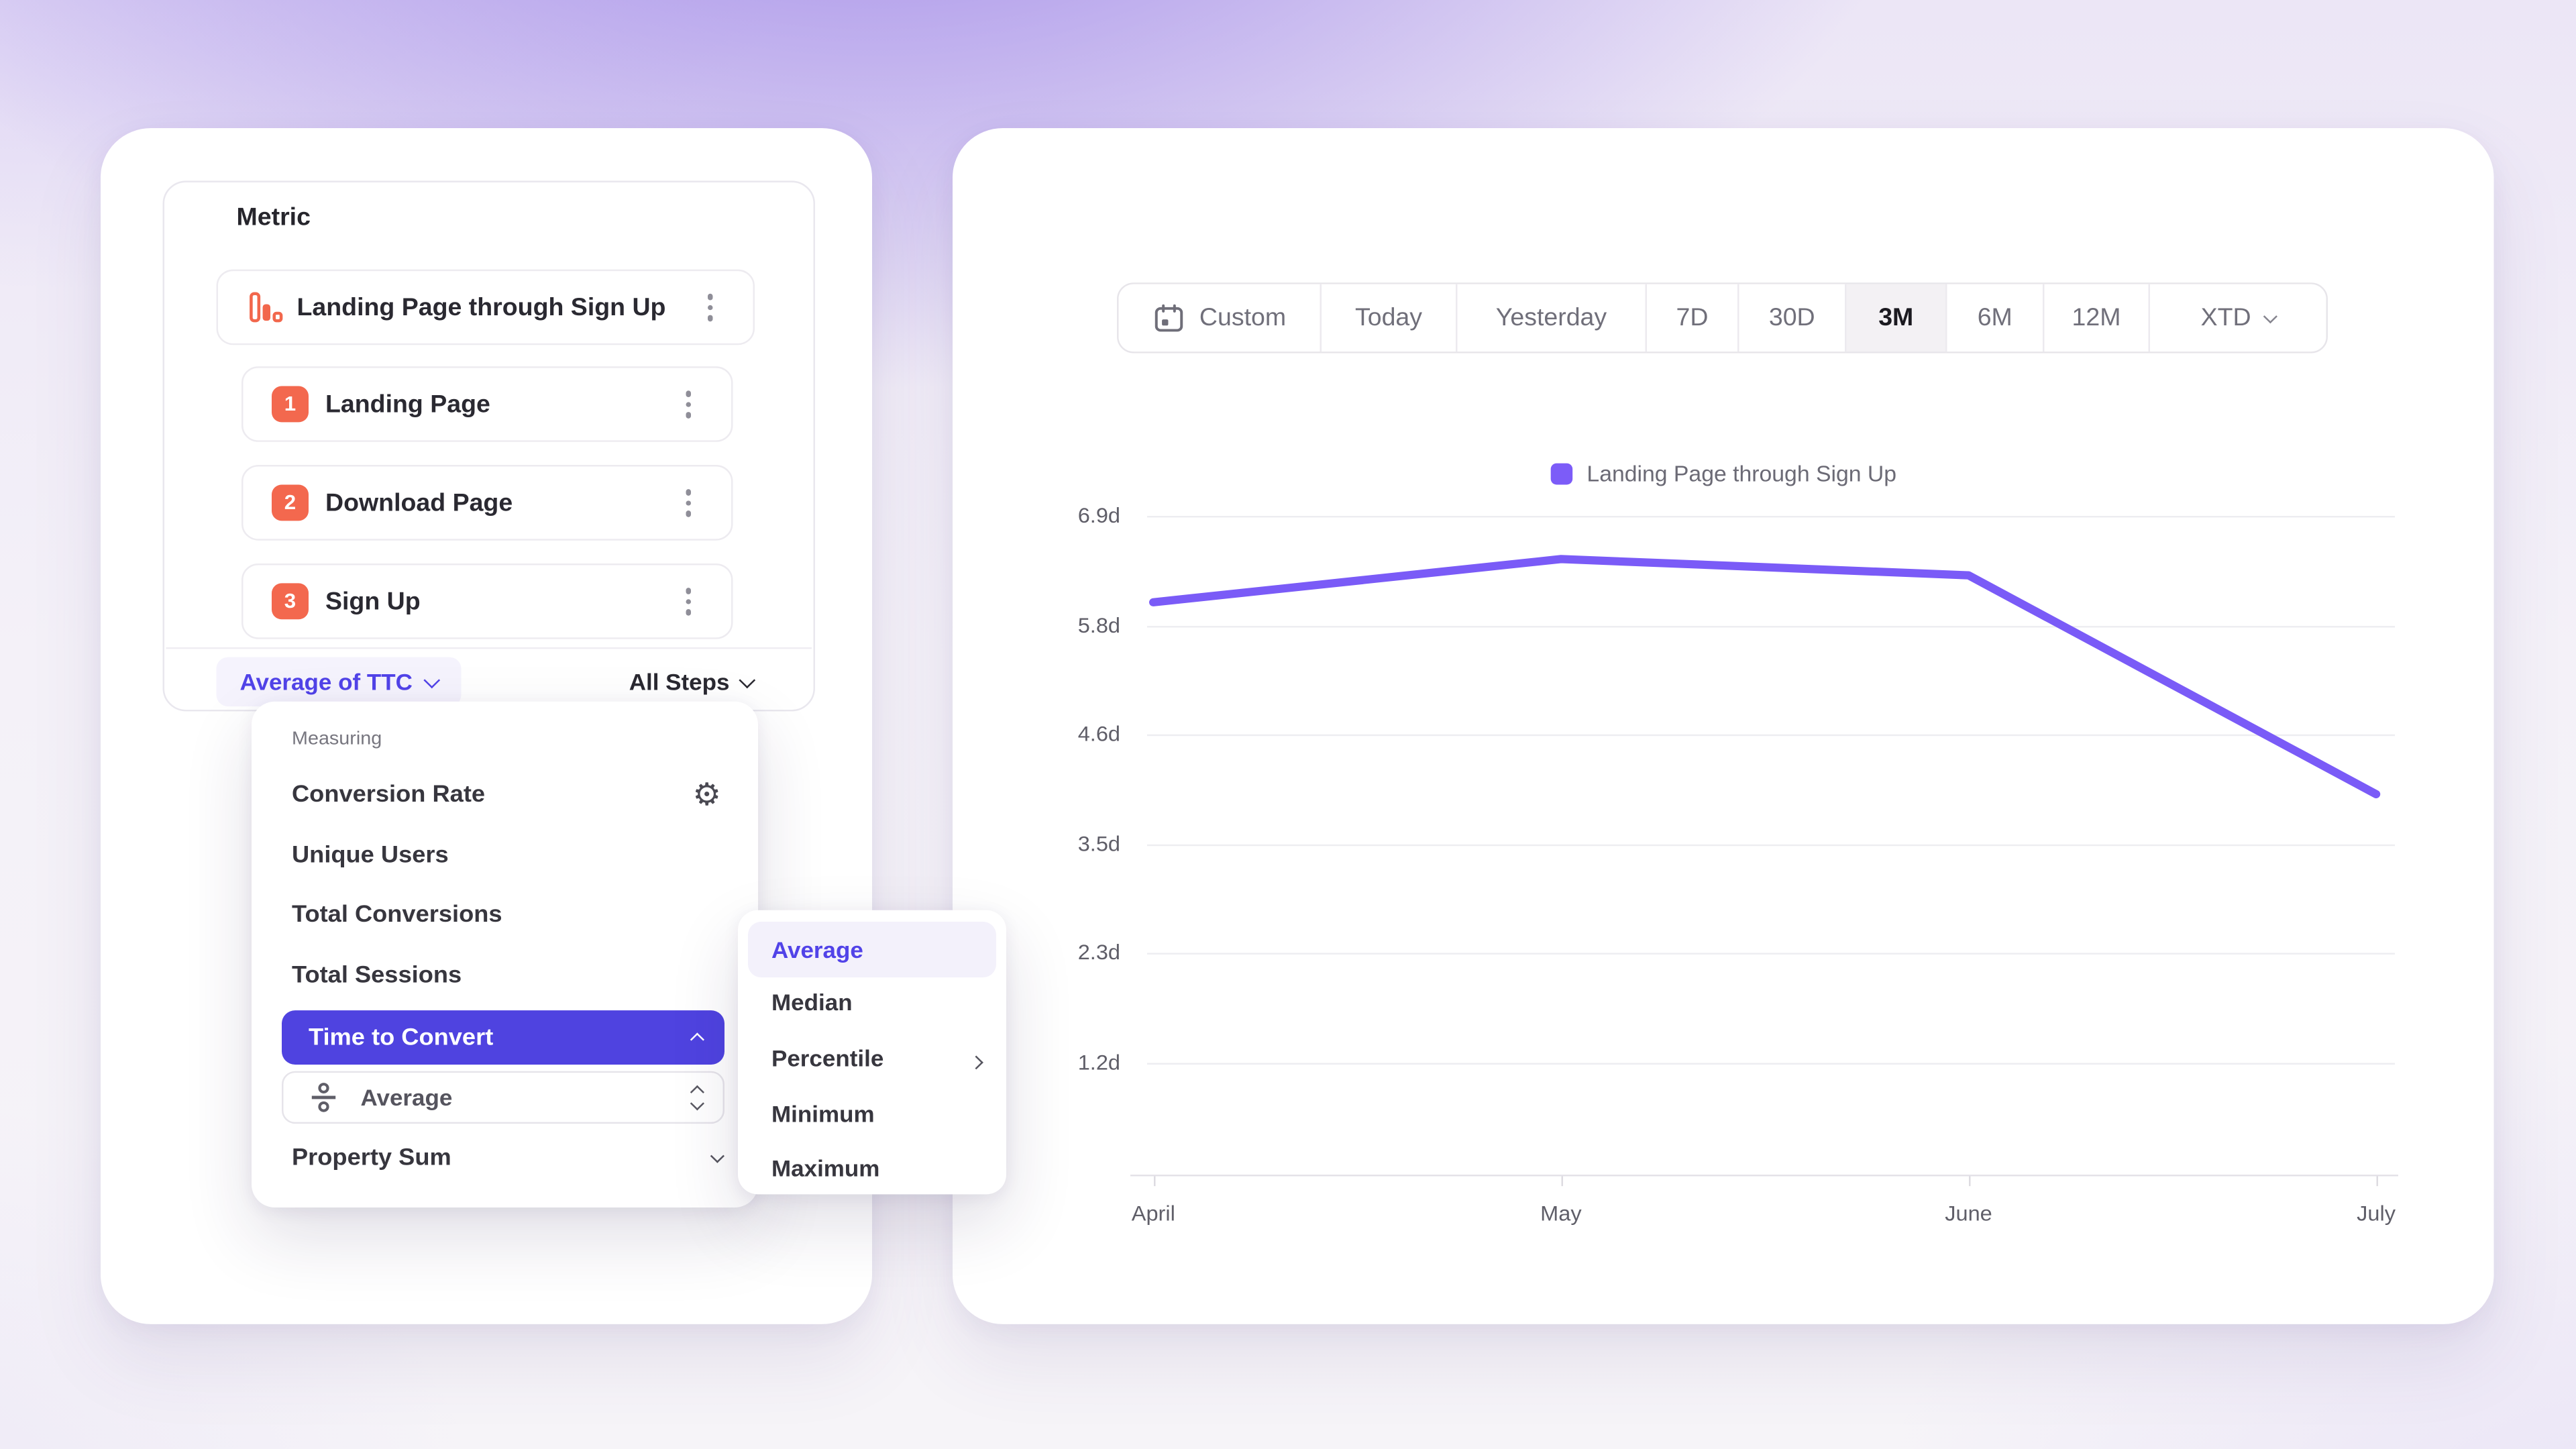 The height and width of the screenshot is (1449, 2576). What do you see at coordinates (373, 601) in the screenshot?
I see `step-label: Sign Up` at bounding box center [373, 601].